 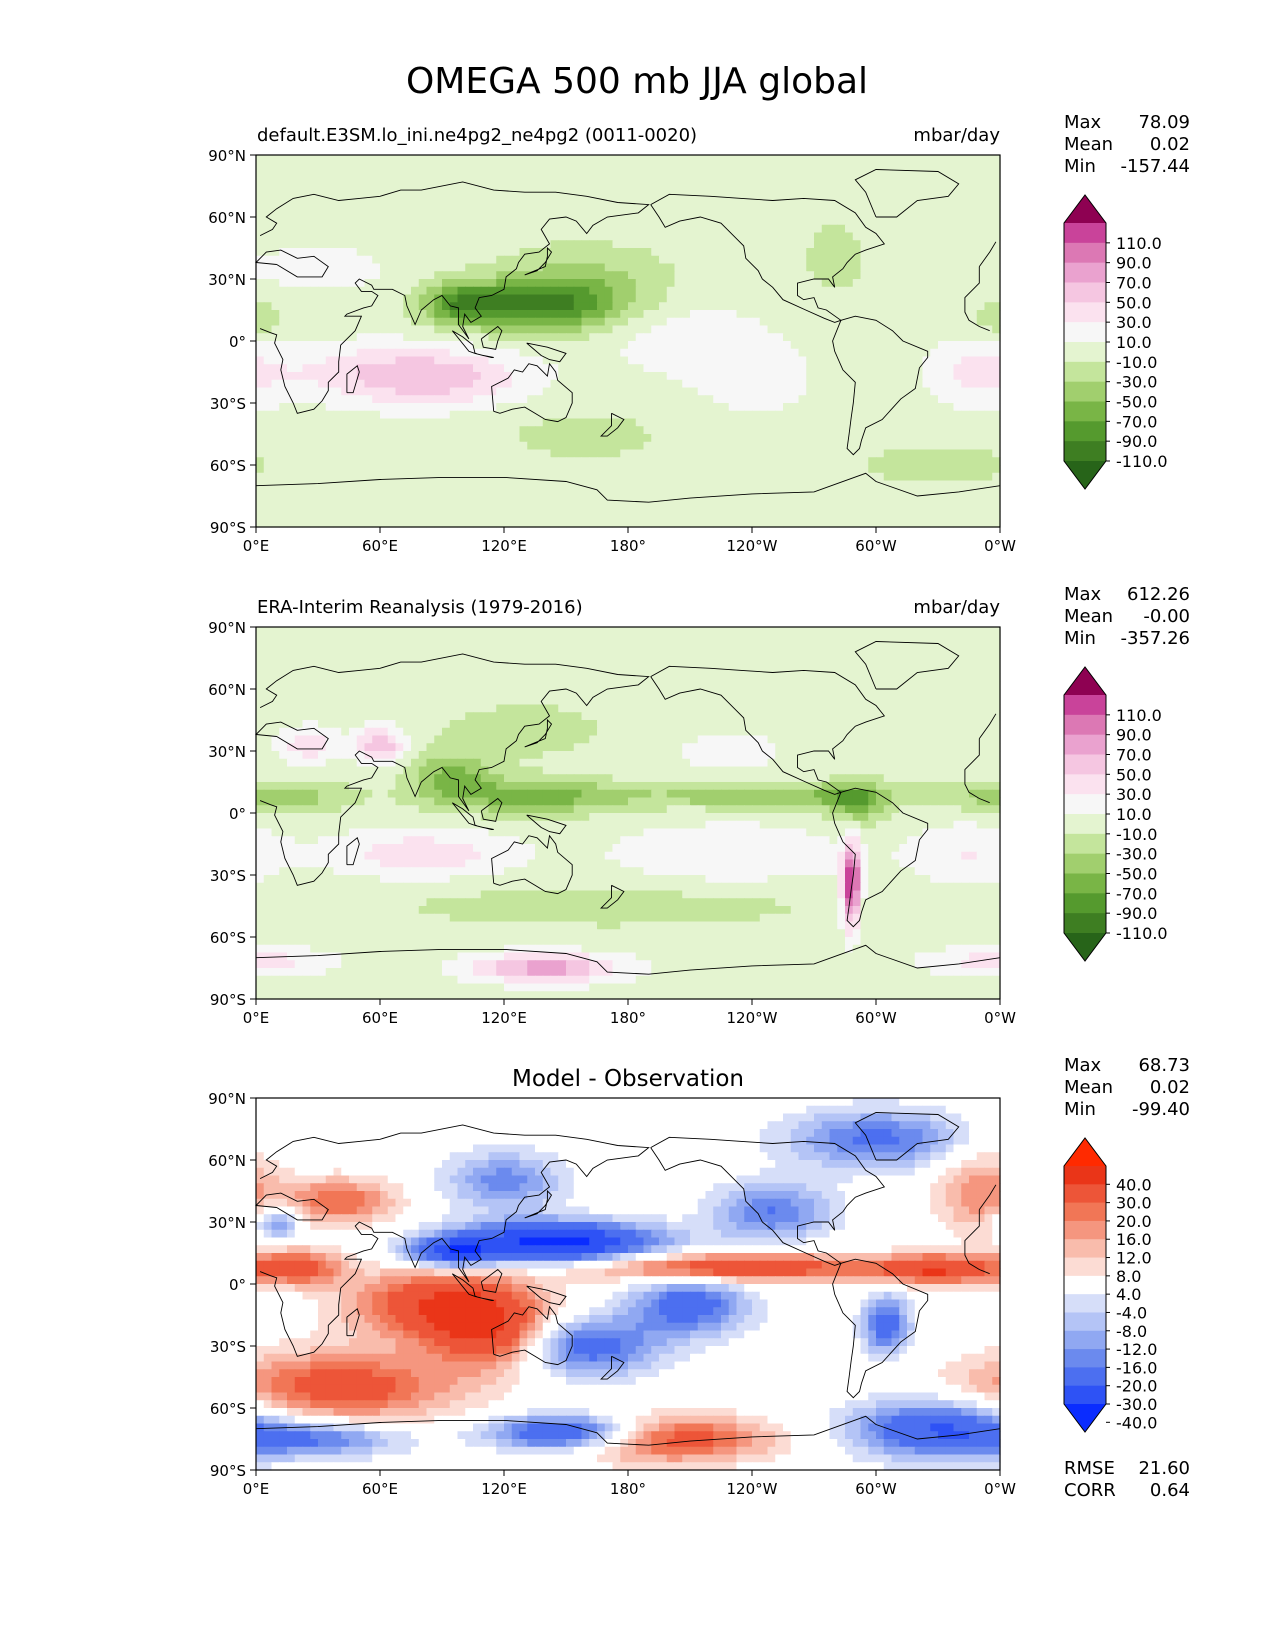 What do you see at coordinates (353, 379) in the screenshot?
I see `coastline` at bounding box center [353, 379].